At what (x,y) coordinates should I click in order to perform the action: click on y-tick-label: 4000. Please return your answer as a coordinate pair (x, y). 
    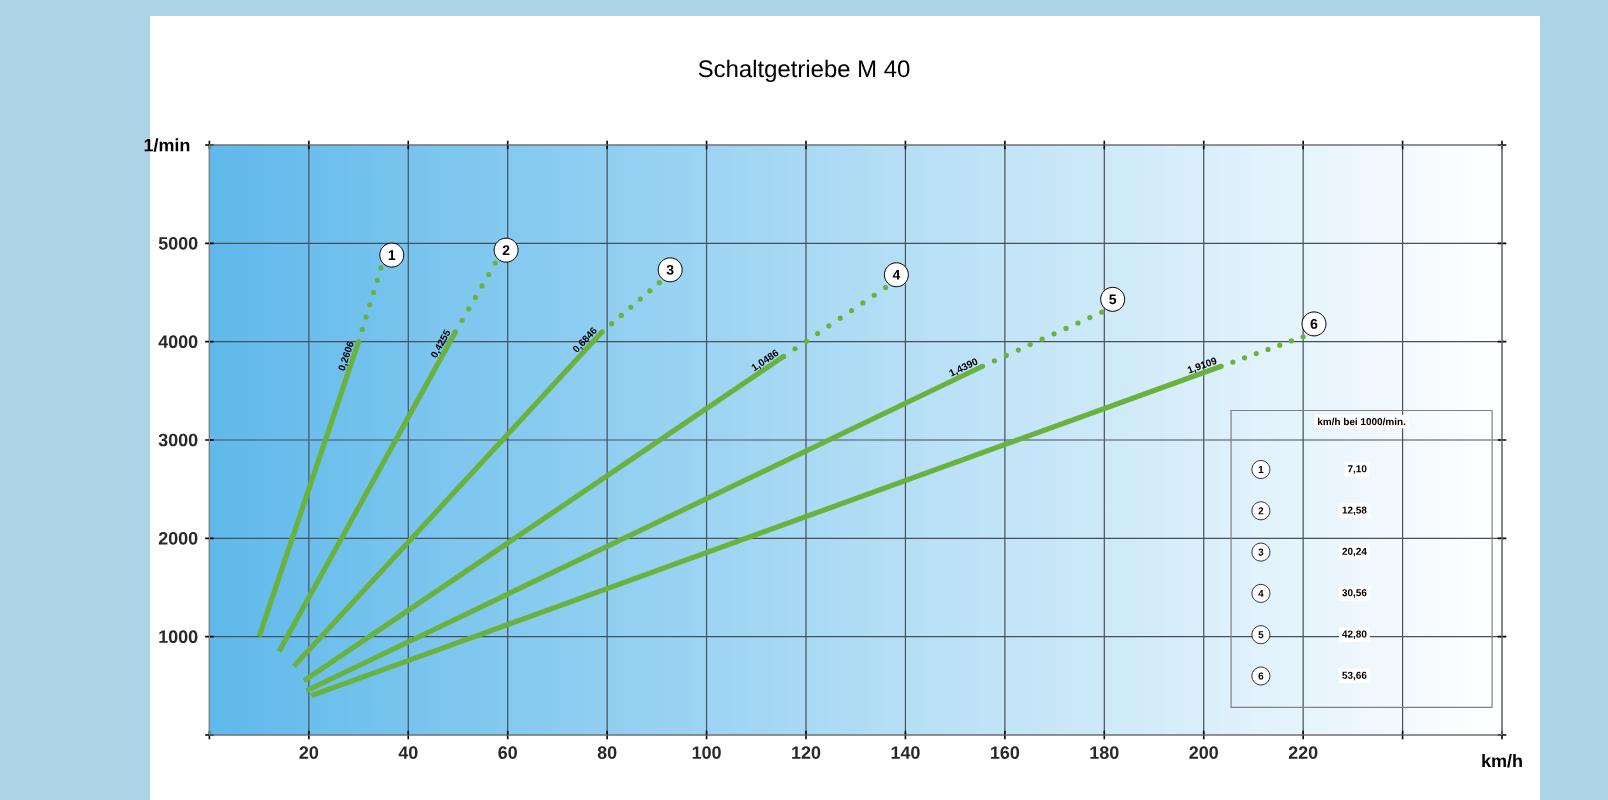
    Looking at the image, I should click on (178, 342).